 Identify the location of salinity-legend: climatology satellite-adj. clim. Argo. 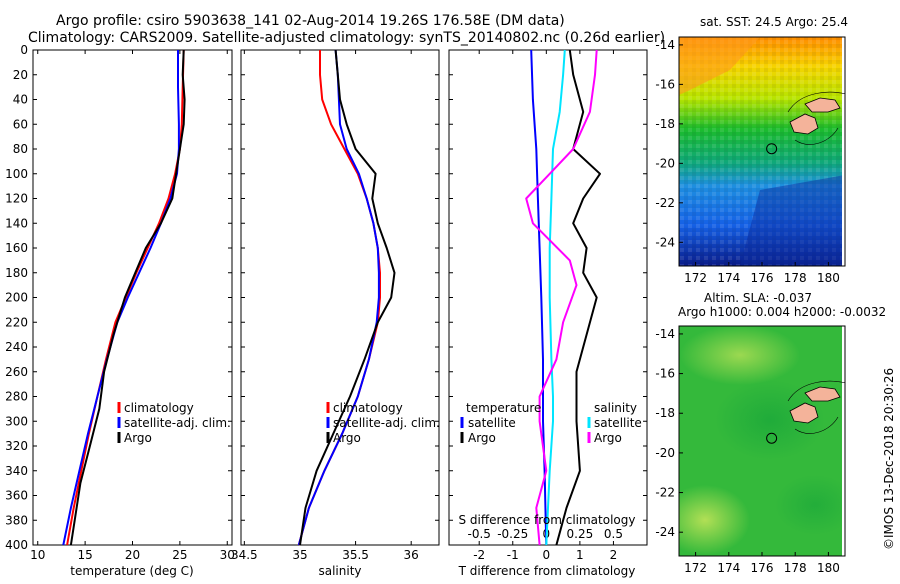
(383, 423).